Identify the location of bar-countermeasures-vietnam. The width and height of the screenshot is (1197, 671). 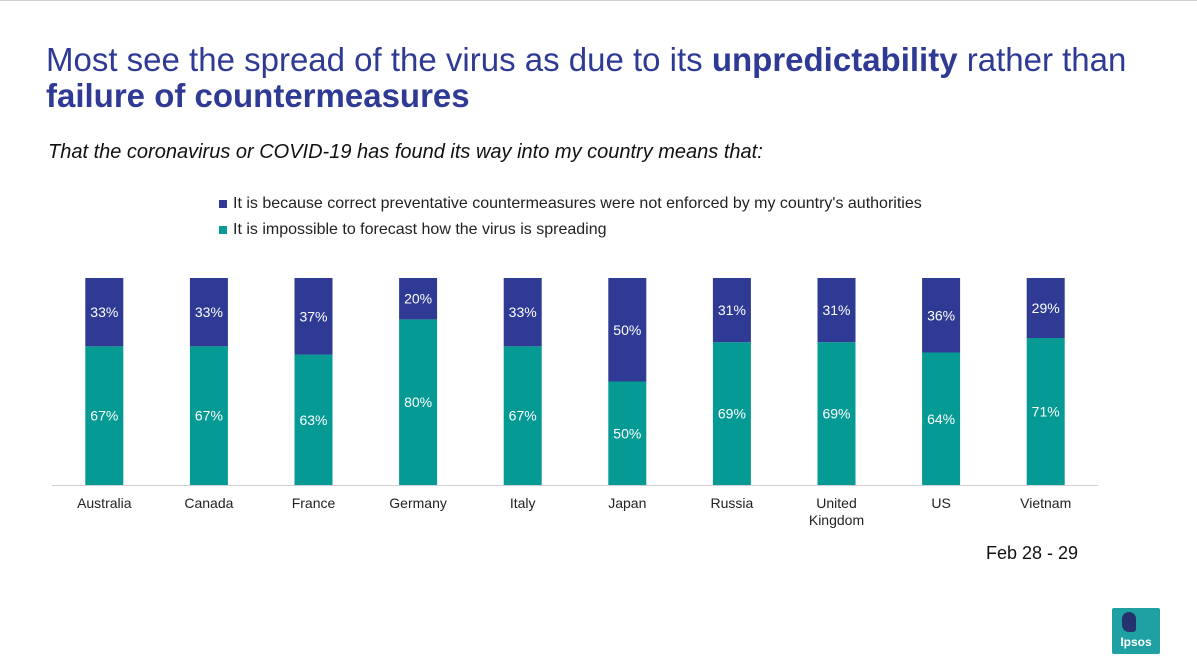
(1045, 308).